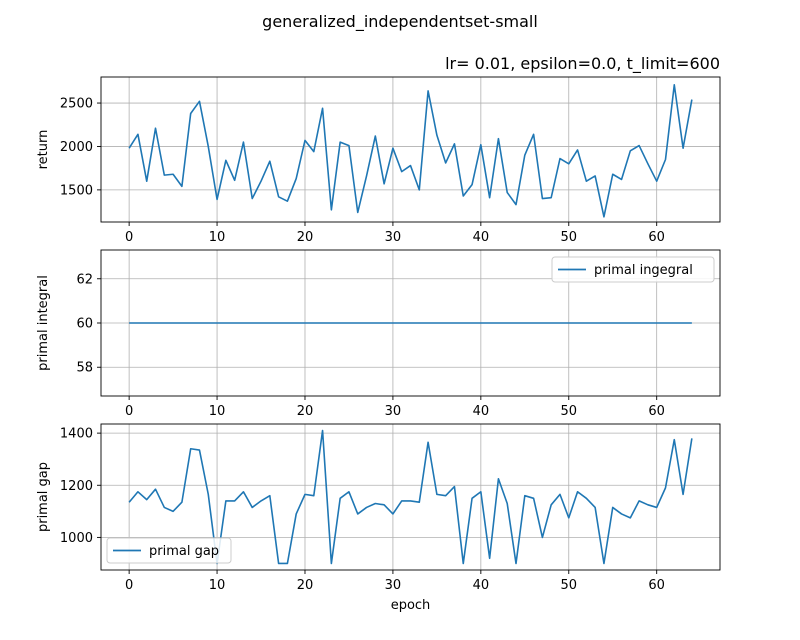 Image resolution: width=800 pixels, height=640 pixels. Describe the element at coordinates (656, 585) in the screenshot. I see `primal-gap-x-tick-label: 60` at that location.